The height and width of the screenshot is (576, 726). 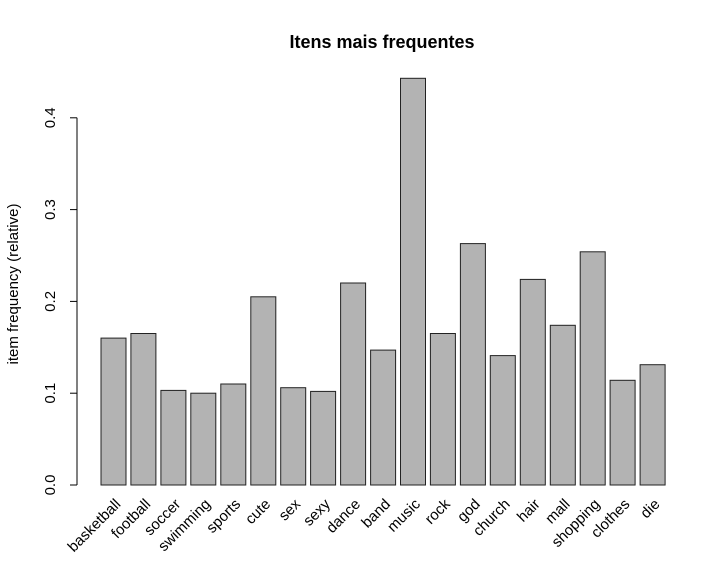 What do you see at coordinates (258, 512) in the screenshot?
I see `x-tick-label-cute: cute` at bounding box center [258, 512].